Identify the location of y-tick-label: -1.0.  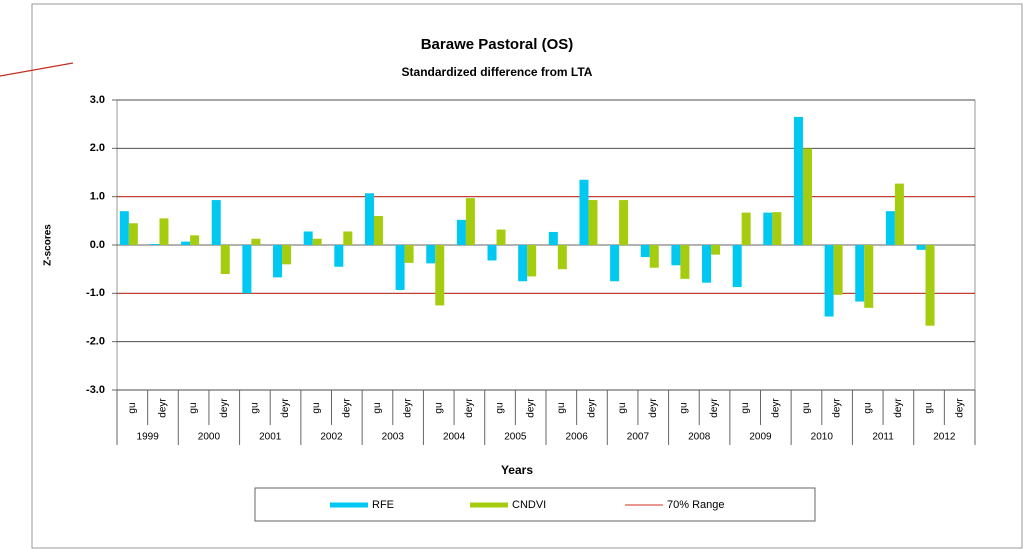
(95, 293).